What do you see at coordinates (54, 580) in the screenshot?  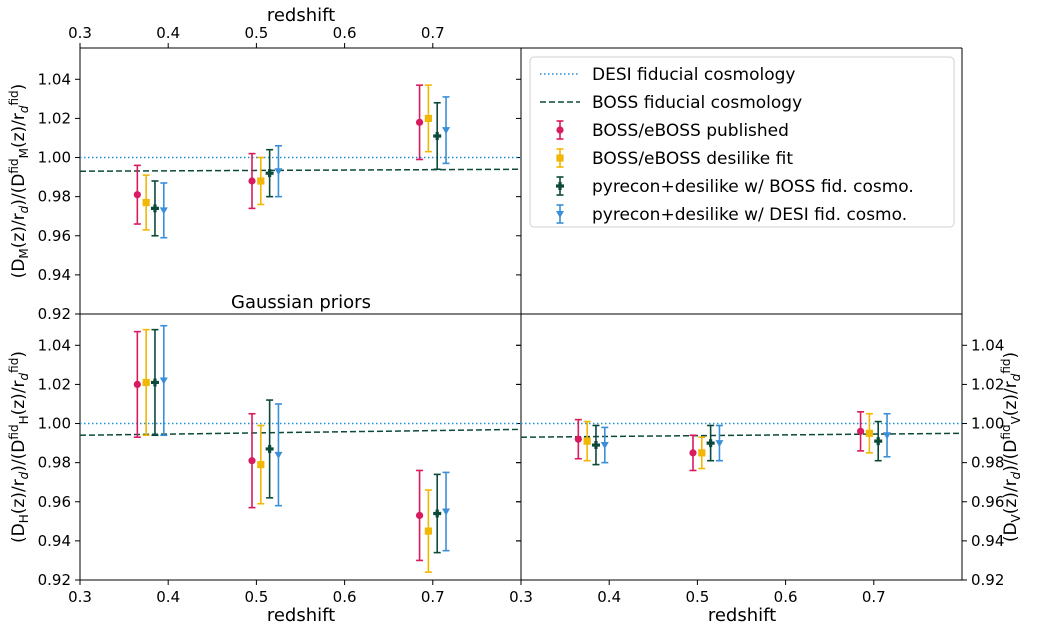 I see `panel-dh-ytick-label: 0.92` at bounding box center [54, 580].